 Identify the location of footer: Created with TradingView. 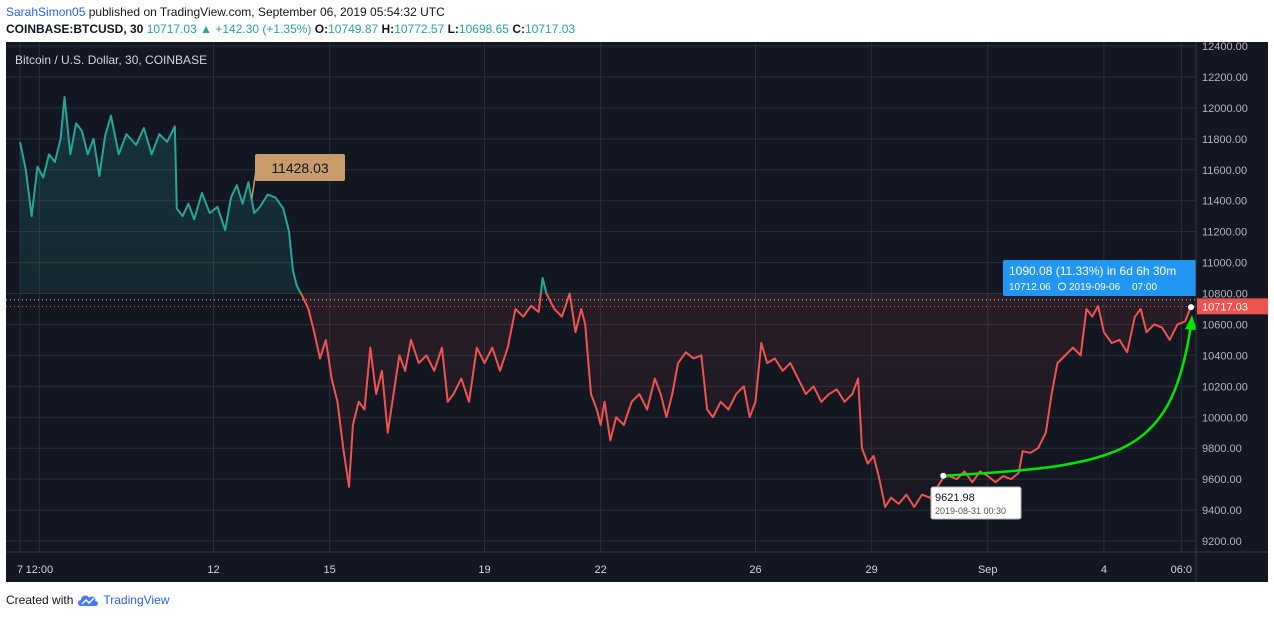
(87, 600).